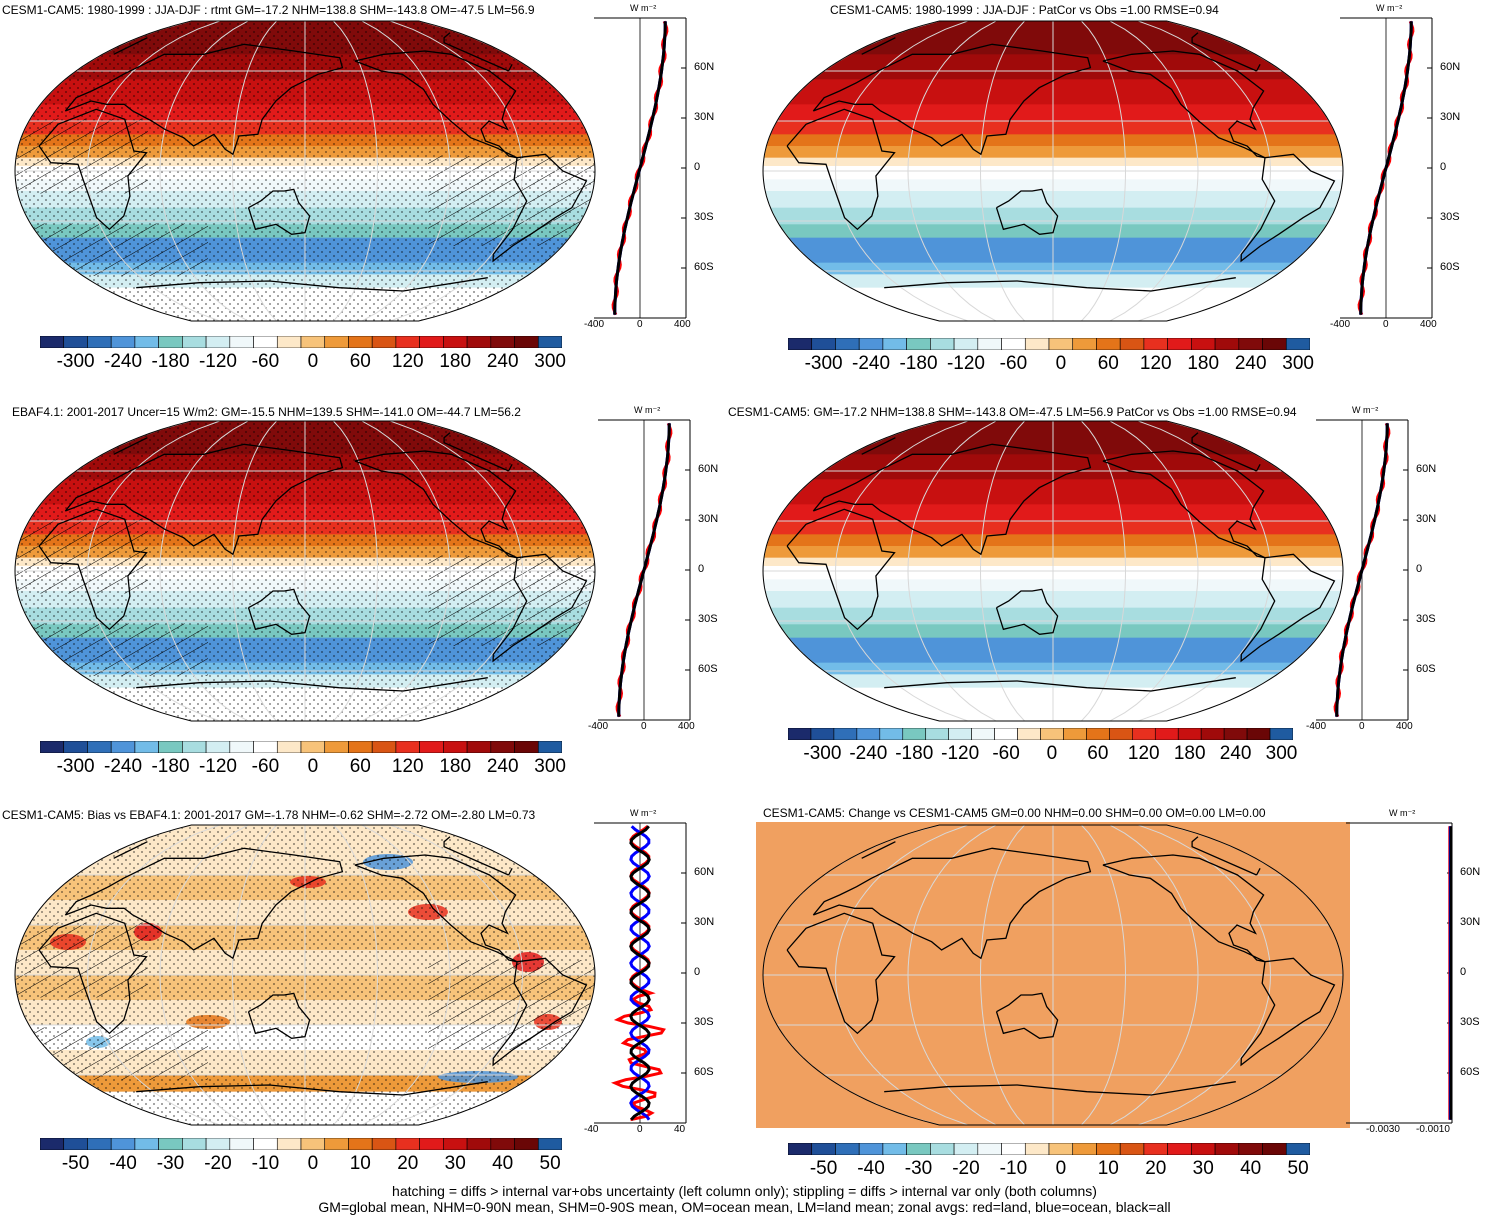 The width and height of the screenshot is (1489, 1215). Describe the element at coordinates (708, 669) in the screenshot. I see `zonal-y-tick-label: 60S` at that location.